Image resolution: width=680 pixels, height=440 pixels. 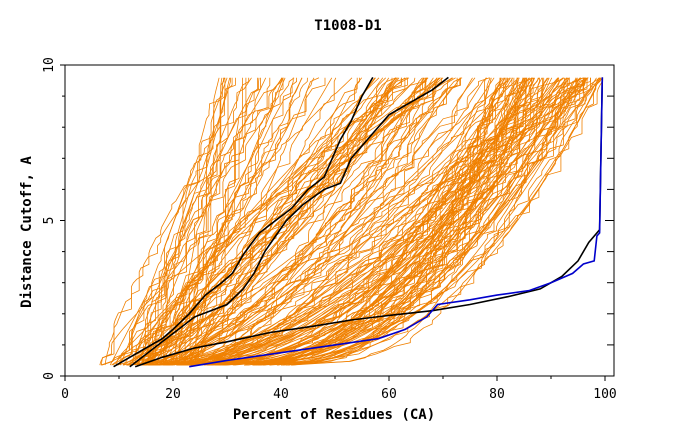 I want to click on x-tick-label: 0, so click(x=65, y=394).